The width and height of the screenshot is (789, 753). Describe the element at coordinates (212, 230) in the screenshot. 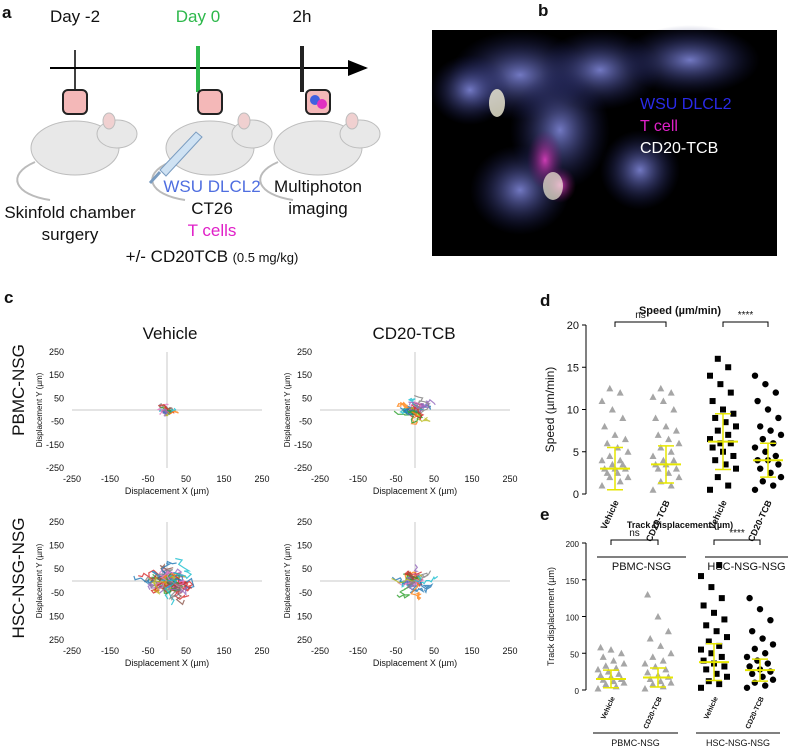

I see `step-label: T cells` at that location.